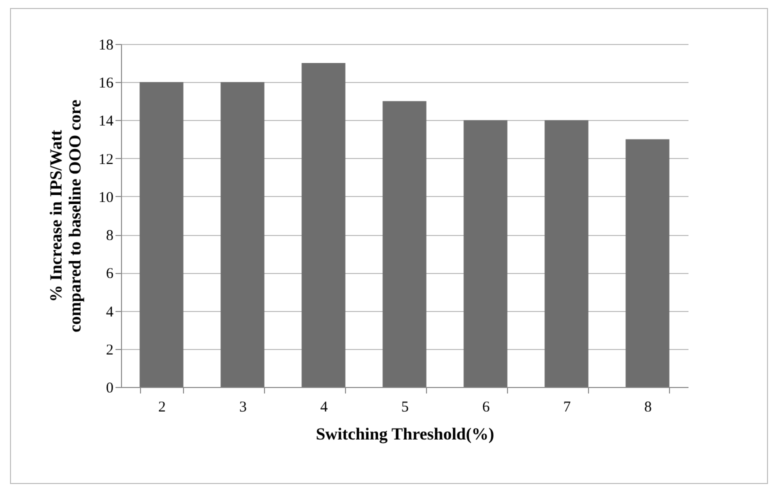 Image resolution: width=778 pixels, height=492 pixels. I want to click on x-tick-label: 4, so click(324, 408).